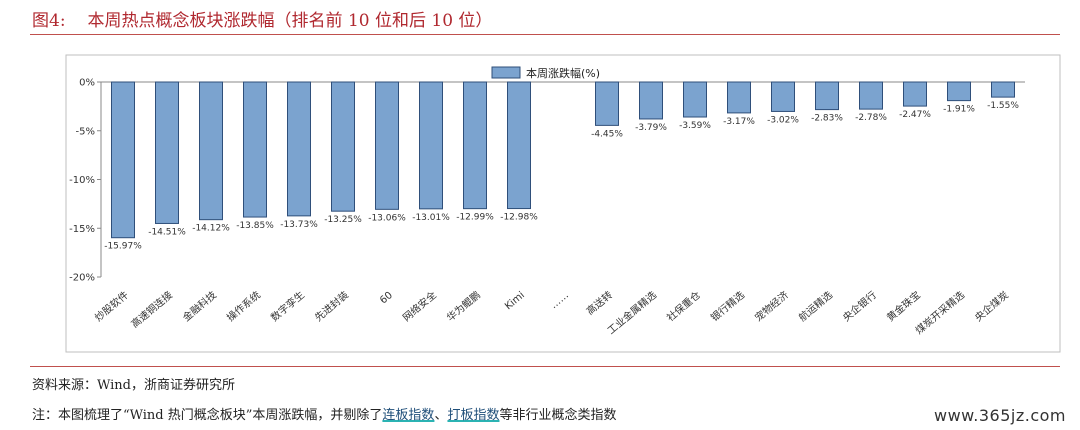 The image size is (1080, 430). What do you see at coordinates (940, 312) in the screenshot?
I see `category-label: 煤炭开采精选` at bounding box center [940, 312].